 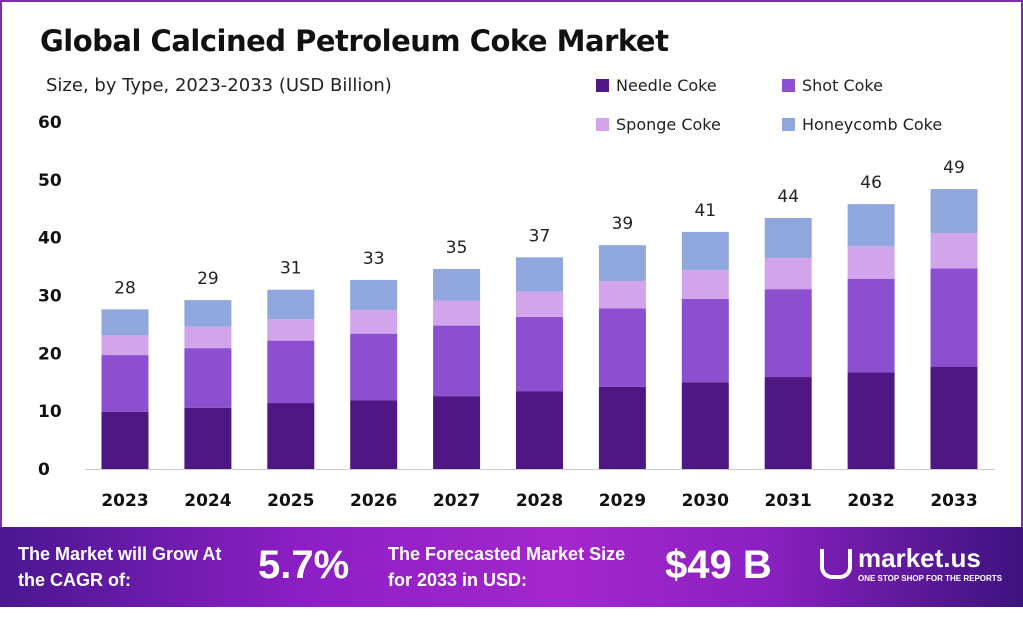 I want to click on y-tick-label: 60, so click(x=50, y=123).